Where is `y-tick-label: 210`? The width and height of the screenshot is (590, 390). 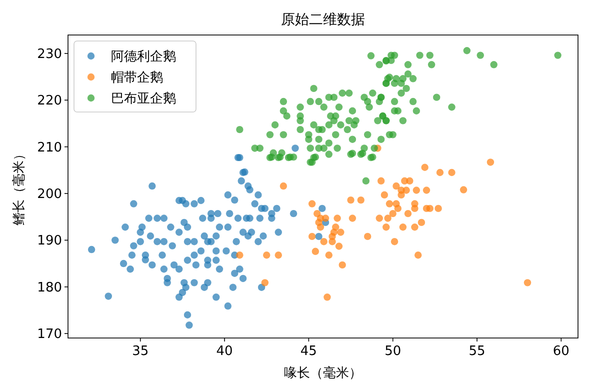 y-tick-label: 210 is located at coordinates (49, 148).